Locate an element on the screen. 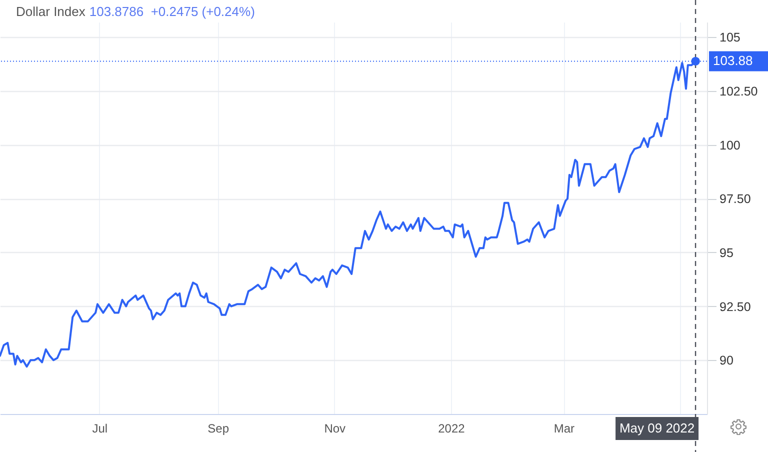 The width and height of the screenshot is (768, 452). ref-line-label: 103.88 is located at coordinates (733, 60).